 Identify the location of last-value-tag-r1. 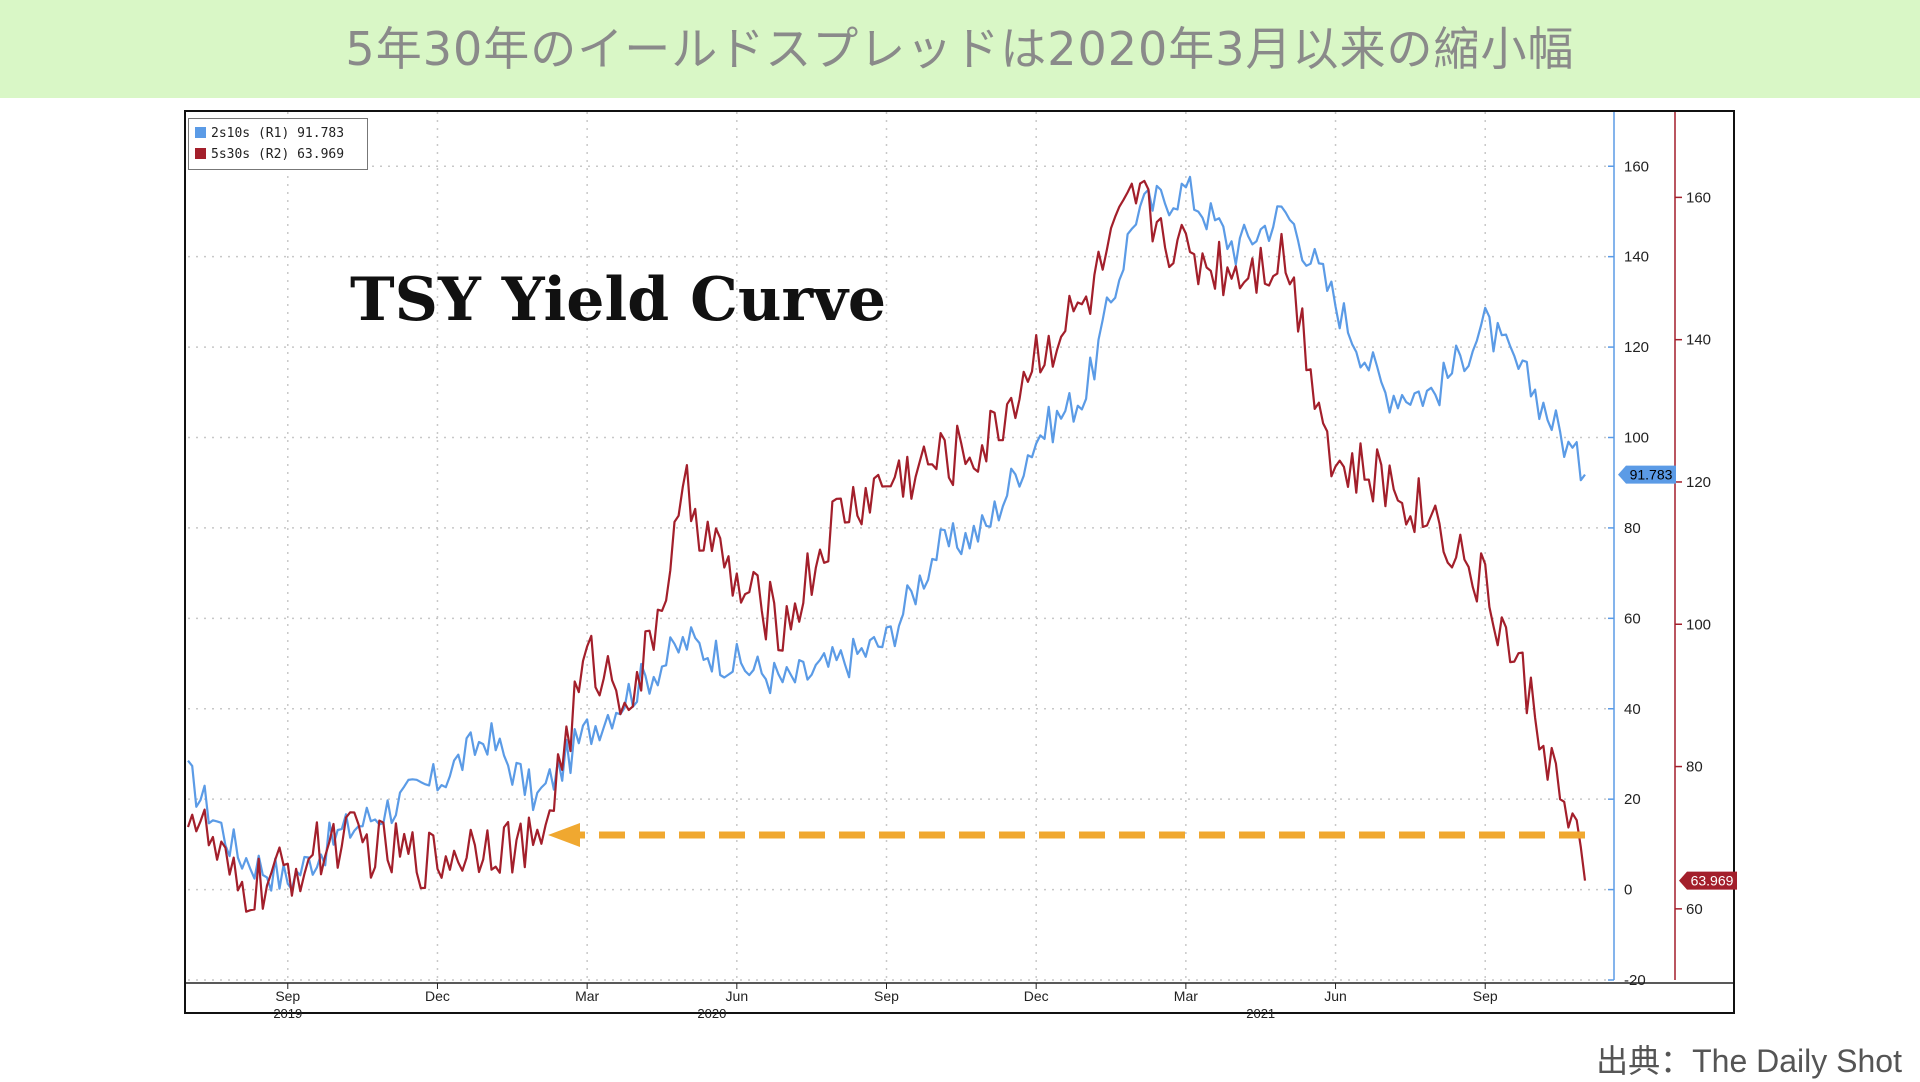
(1647, 474).